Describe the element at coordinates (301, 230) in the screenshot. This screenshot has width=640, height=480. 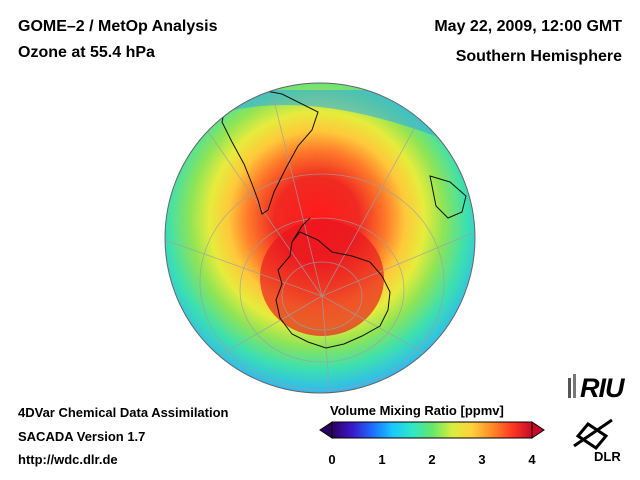
I see `antarctic-peninsula` at that location.